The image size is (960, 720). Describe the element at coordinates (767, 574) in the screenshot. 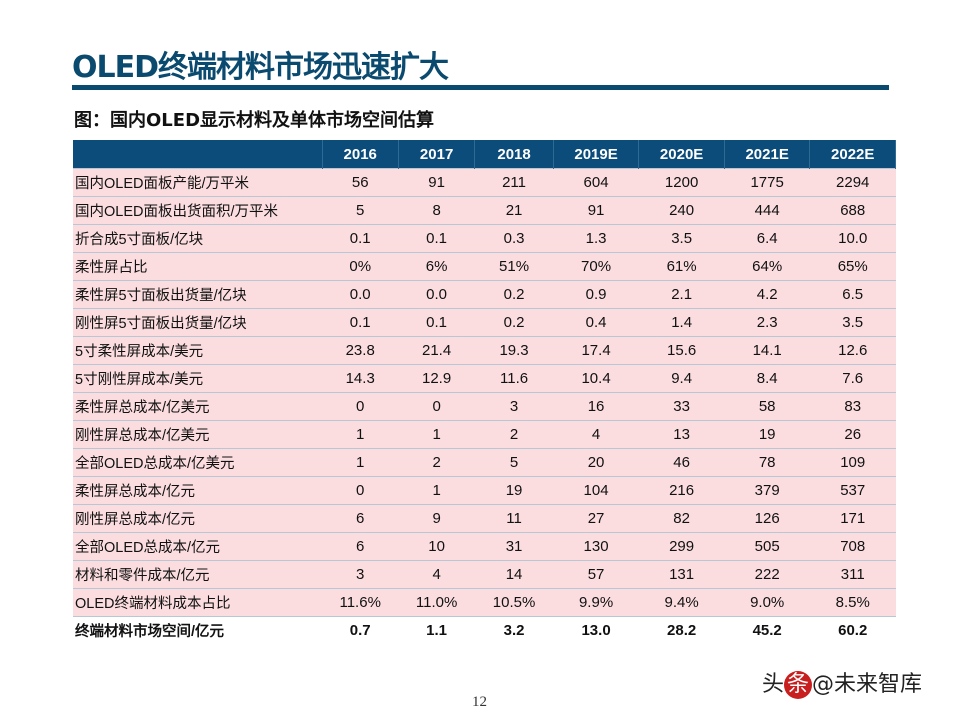

I see `table-cell: 222` at that location.